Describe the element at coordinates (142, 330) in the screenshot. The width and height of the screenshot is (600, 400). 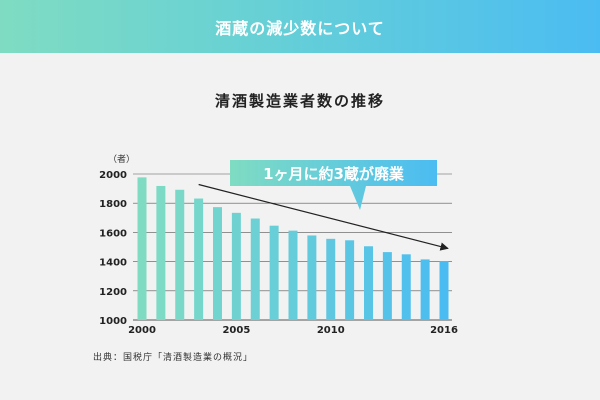
I see `x-tick-label-2000: 2000` at that location.